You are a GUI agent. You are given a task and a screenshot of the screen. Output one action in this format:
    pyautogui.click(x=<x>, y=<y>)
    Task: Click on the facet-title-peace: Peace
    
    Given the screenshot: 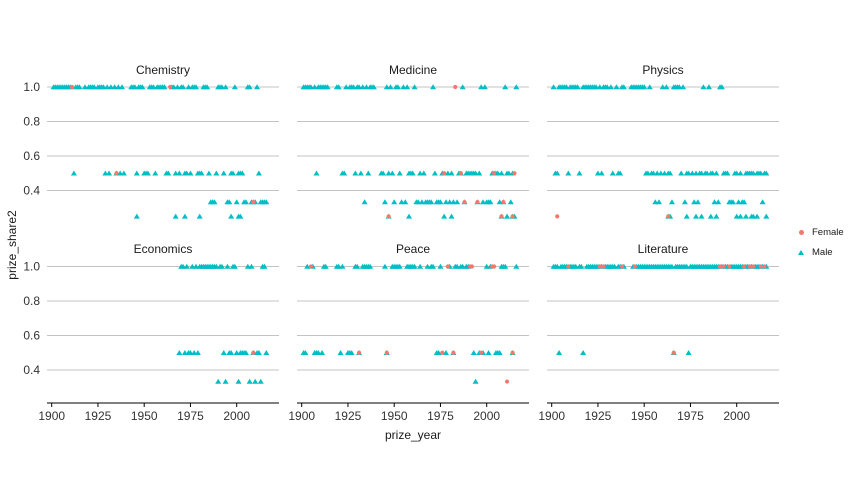 What is the action you would take?
    pyautogui.click(x=413, y=249)
    